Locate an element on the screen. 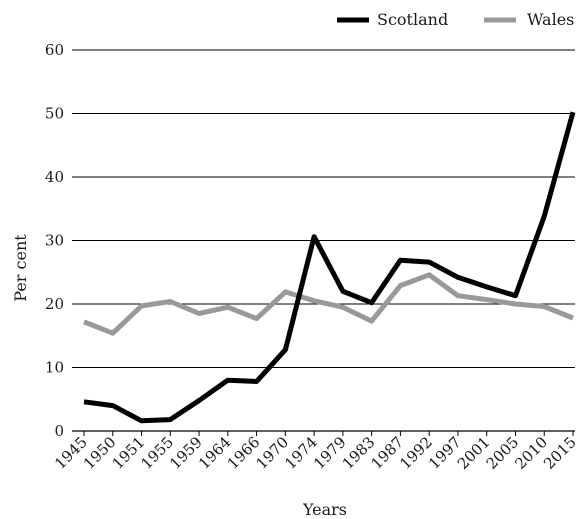 The image size is (584, 519). x-axis-title: Years is located at coordinates (324, 509).